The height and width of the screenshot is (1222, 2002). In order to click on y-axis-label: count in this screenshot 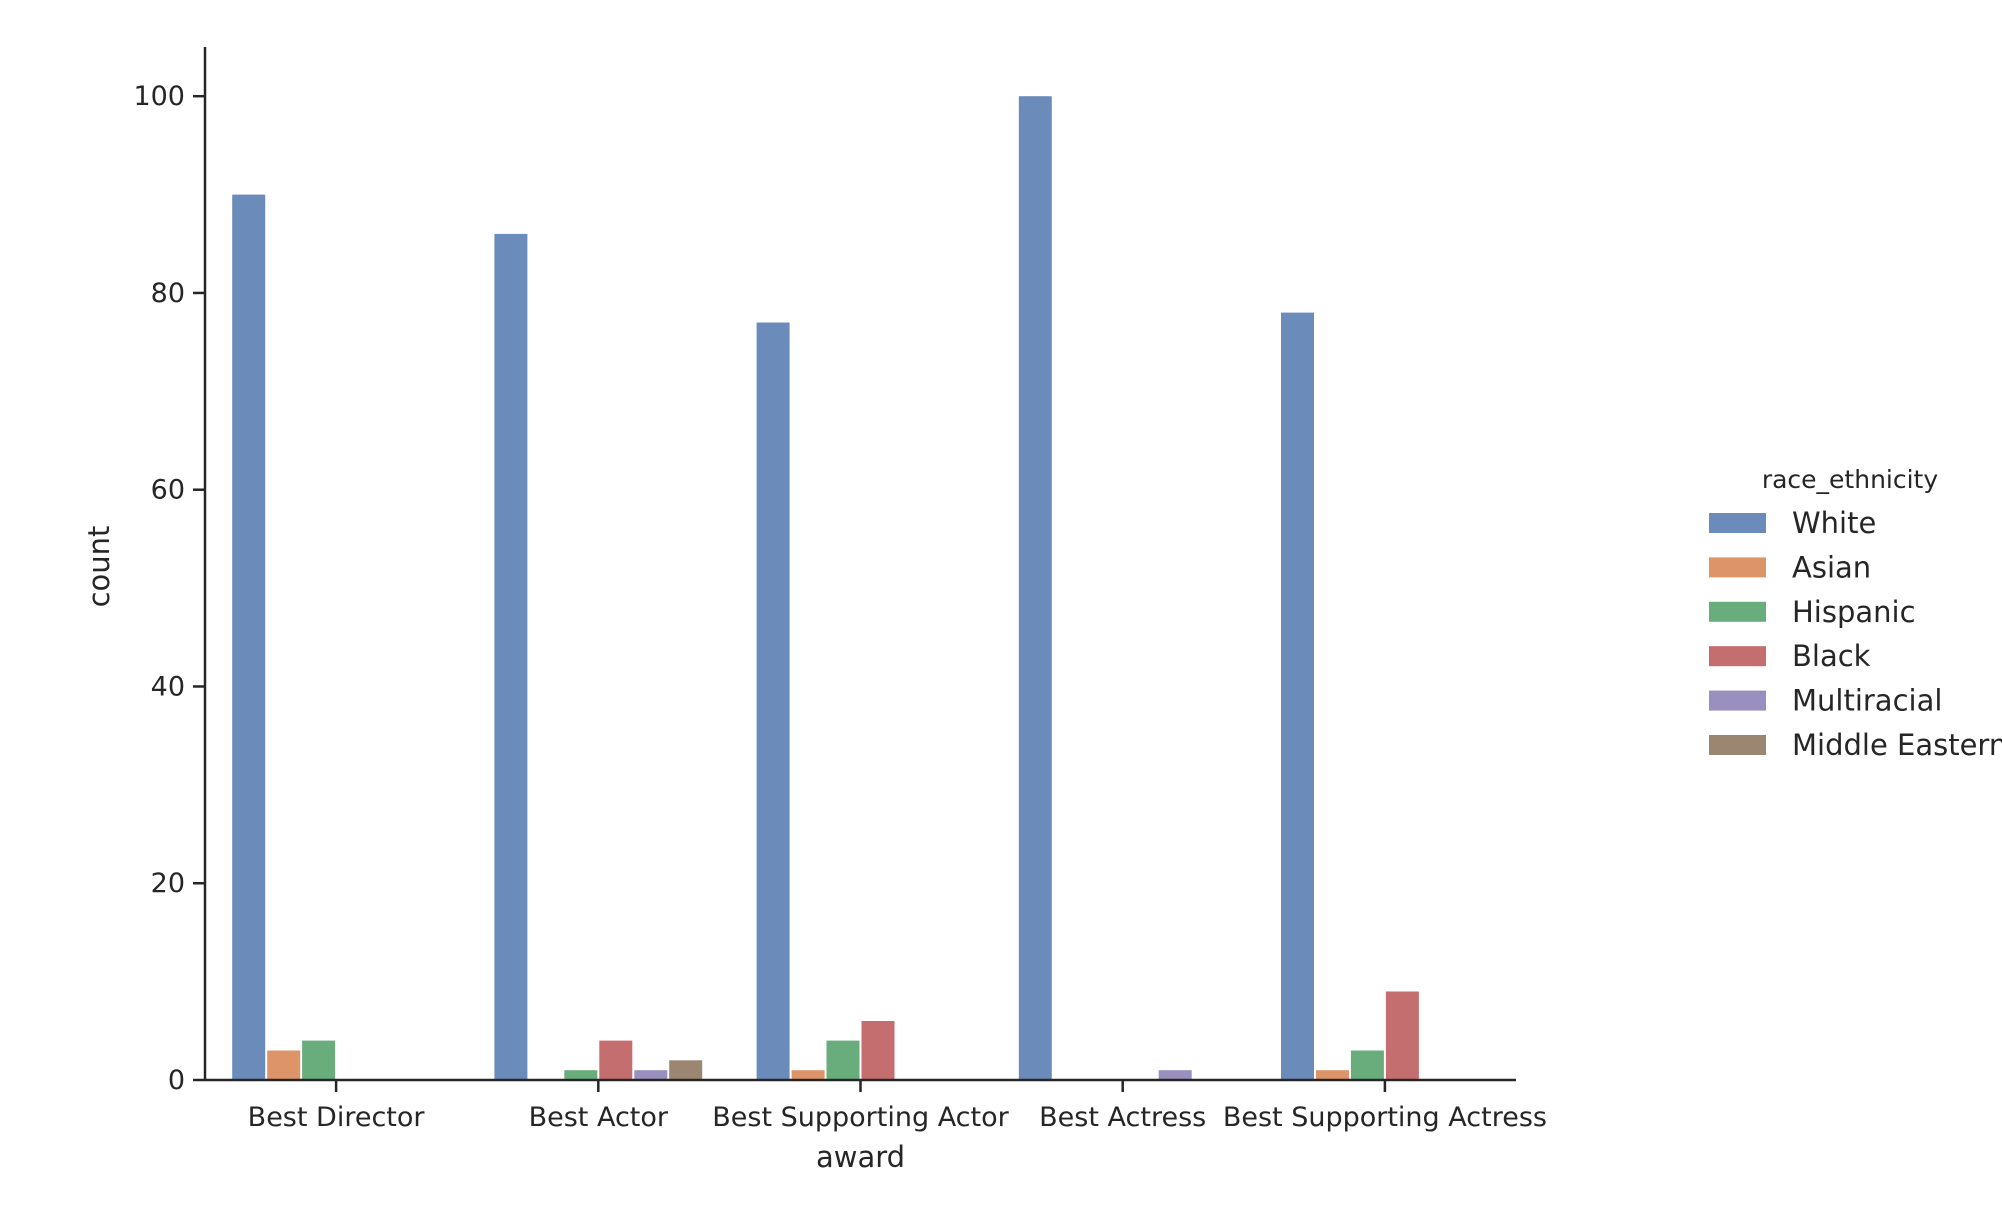, I will do `click(99, 567)`.